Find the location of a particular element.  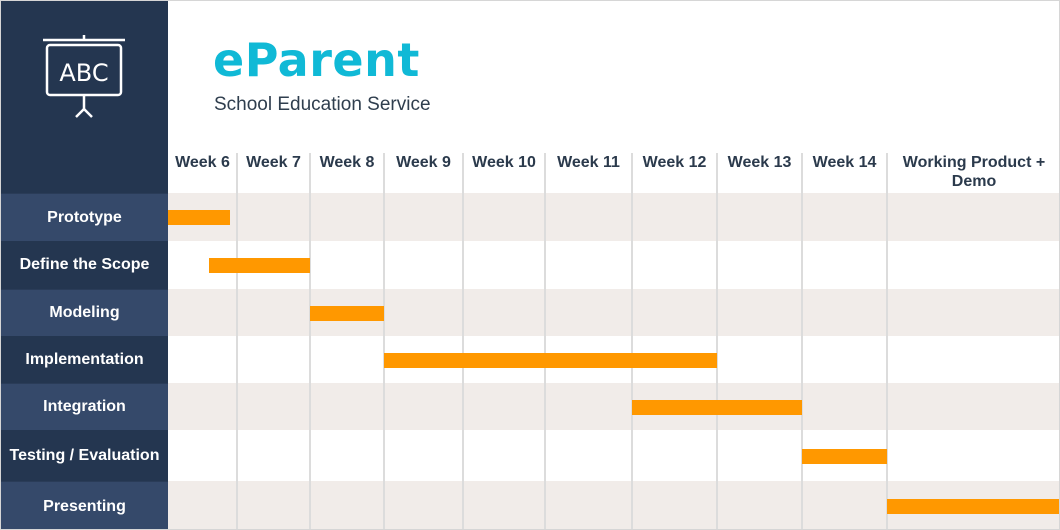

week-header: Week 8 is located at coordinates (347, 162).